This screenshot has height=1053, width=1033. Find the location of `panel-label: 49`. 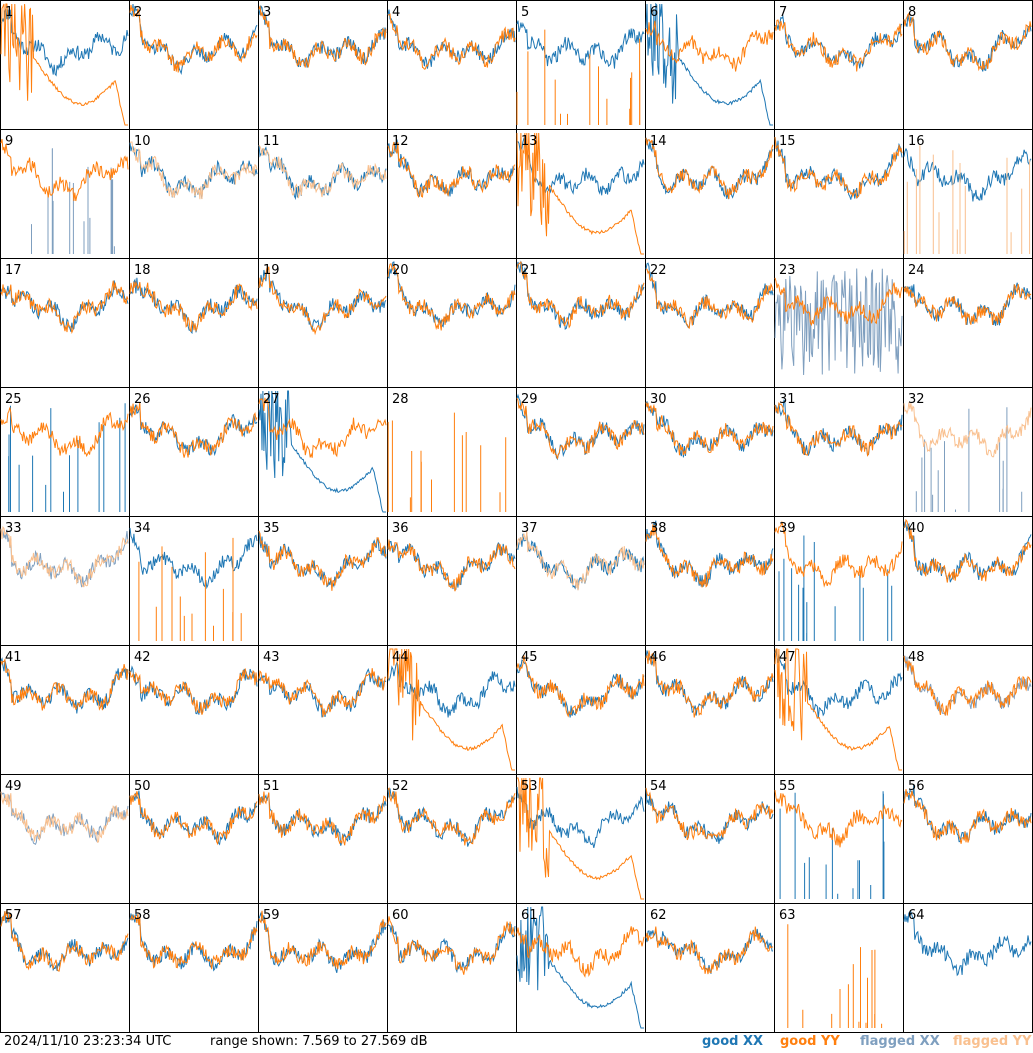

panel-label: 49 is located at coordinates (13, 786).